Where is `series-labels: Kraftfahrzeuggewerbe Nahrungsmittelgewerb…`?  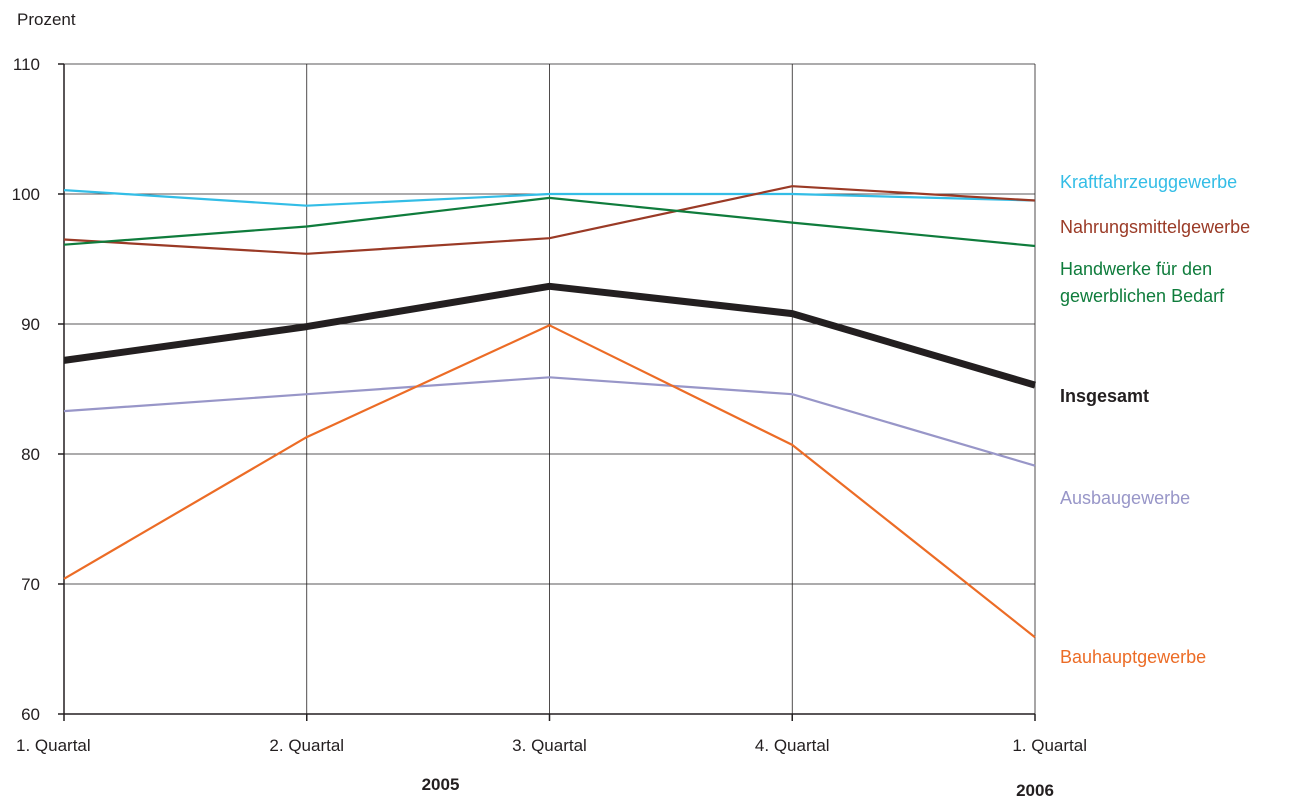
series-labels: Kraftfahrzeuggewerbe Nahrungsmittelgewerb… is located at coordinates (1155, 419).